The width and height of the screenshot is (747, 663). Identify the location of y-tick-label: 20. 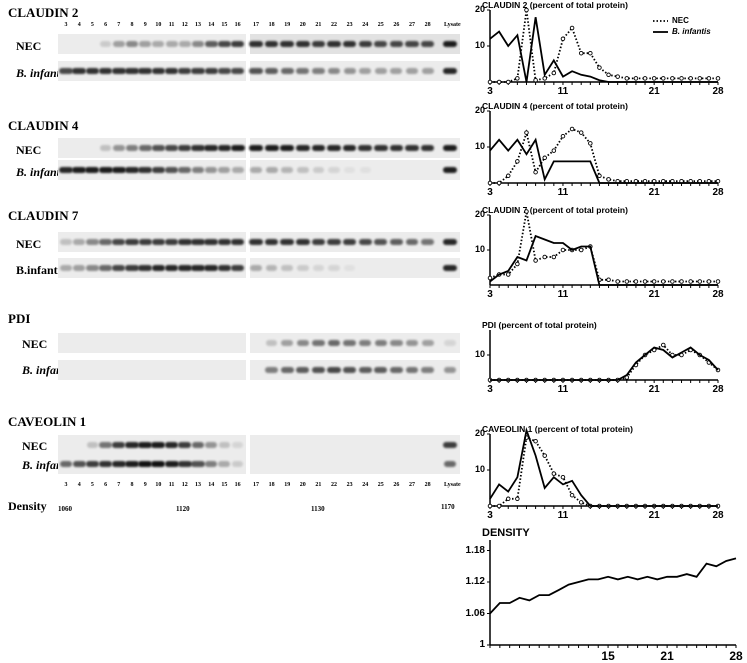
(479, 110).